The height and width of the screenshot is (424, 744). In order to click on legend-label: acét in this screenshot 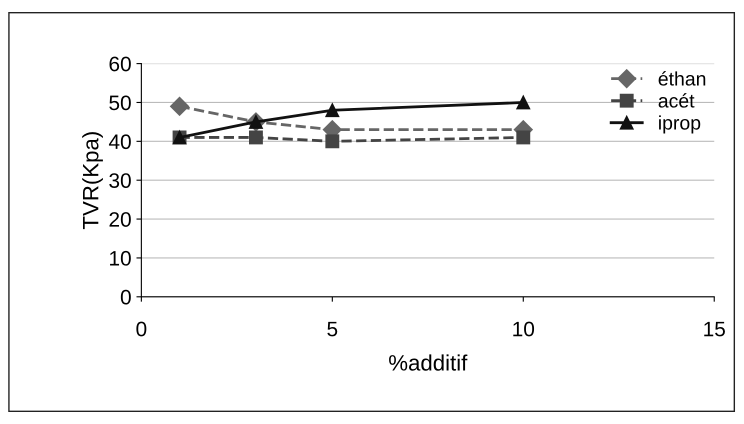, I will do `click(676, 100)`.